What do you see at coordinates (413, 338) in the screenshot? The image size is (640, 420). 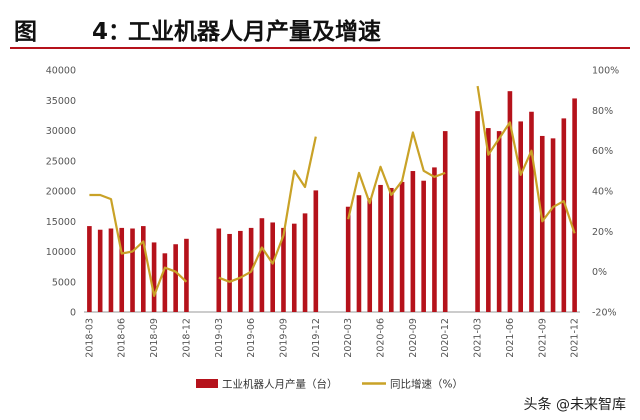 I see `x-tick-label: 2020-09` at bounding box center [413, 338].